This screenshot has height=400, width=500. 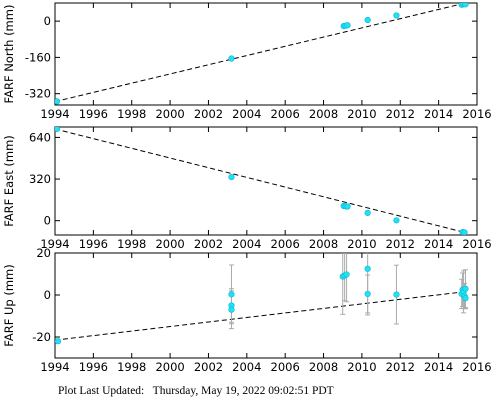 What do you see at coordinates (243, 391) in the screenshot?
I see `plot-updated-timestamp: Thursday, May 19, 2022 09:02:51 PDT` at bounding box center [243, 391].